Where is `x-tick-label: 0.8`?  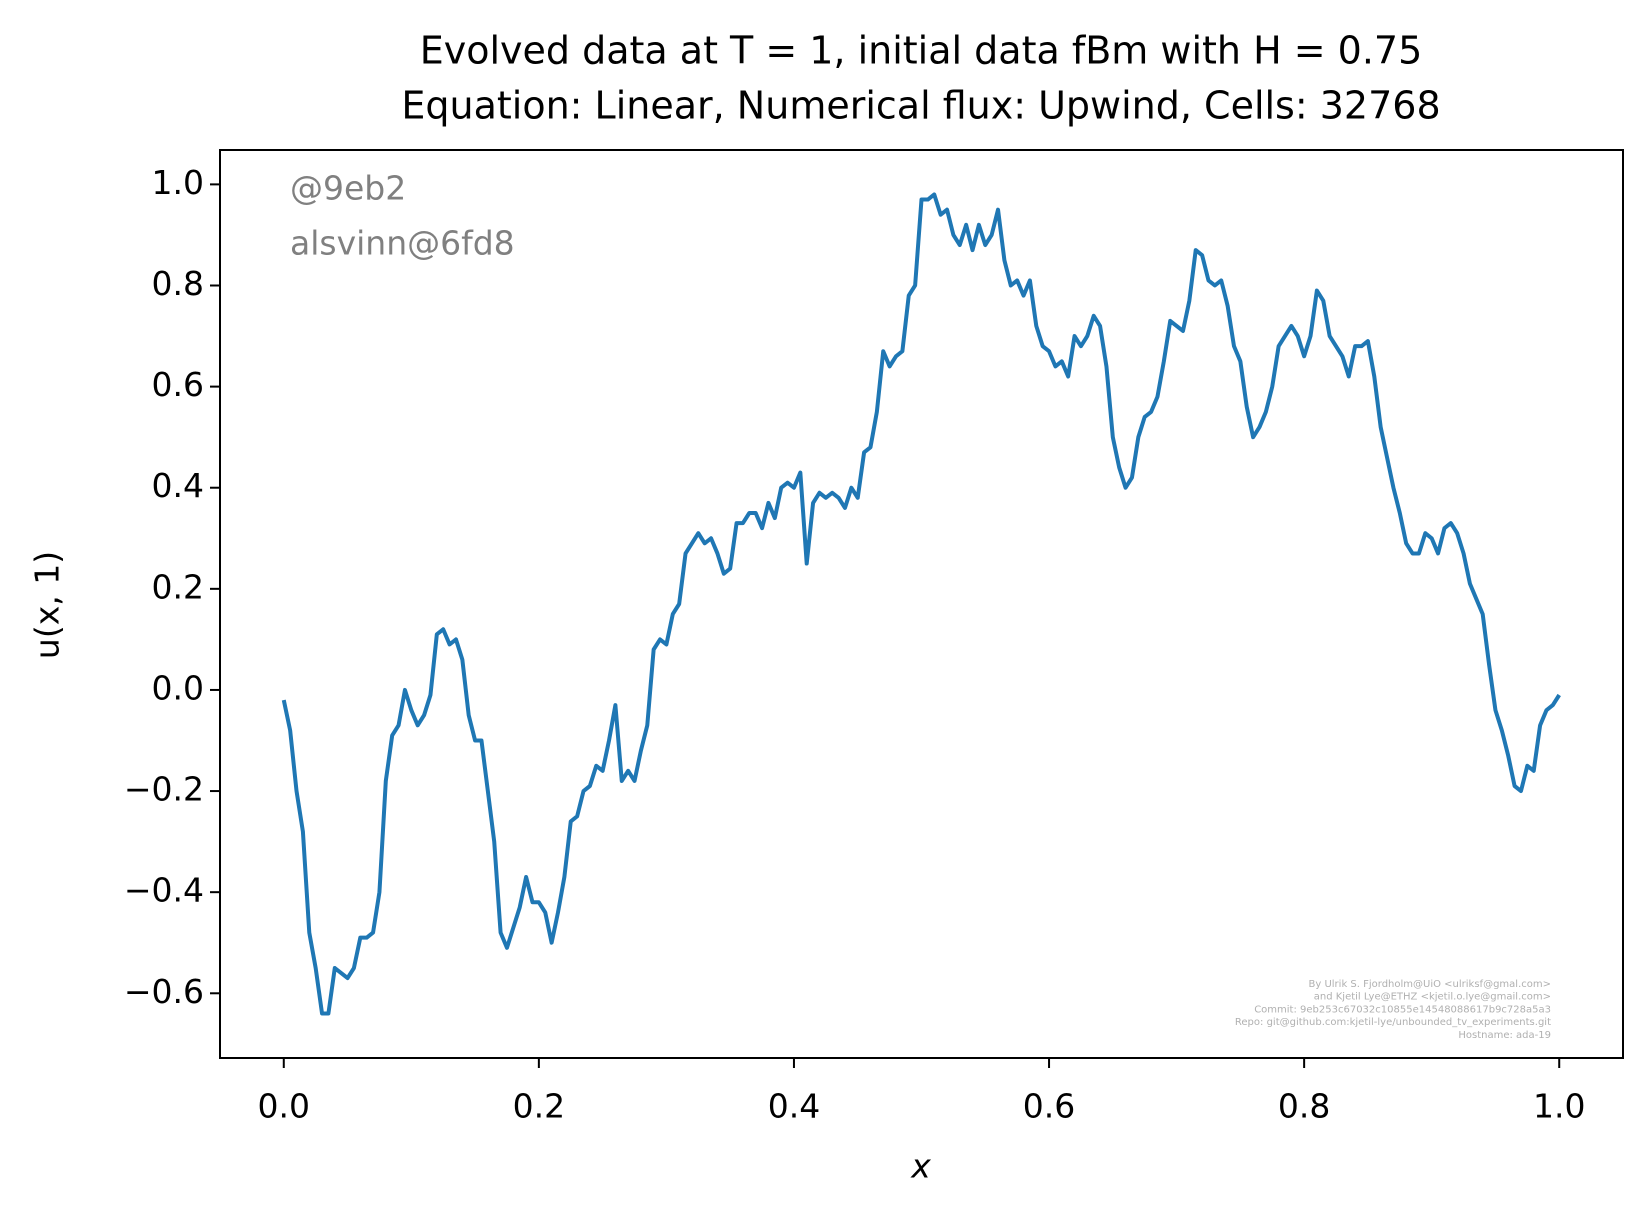 x-tick-label: 0.8 is located at coordinates (1304, 1106).